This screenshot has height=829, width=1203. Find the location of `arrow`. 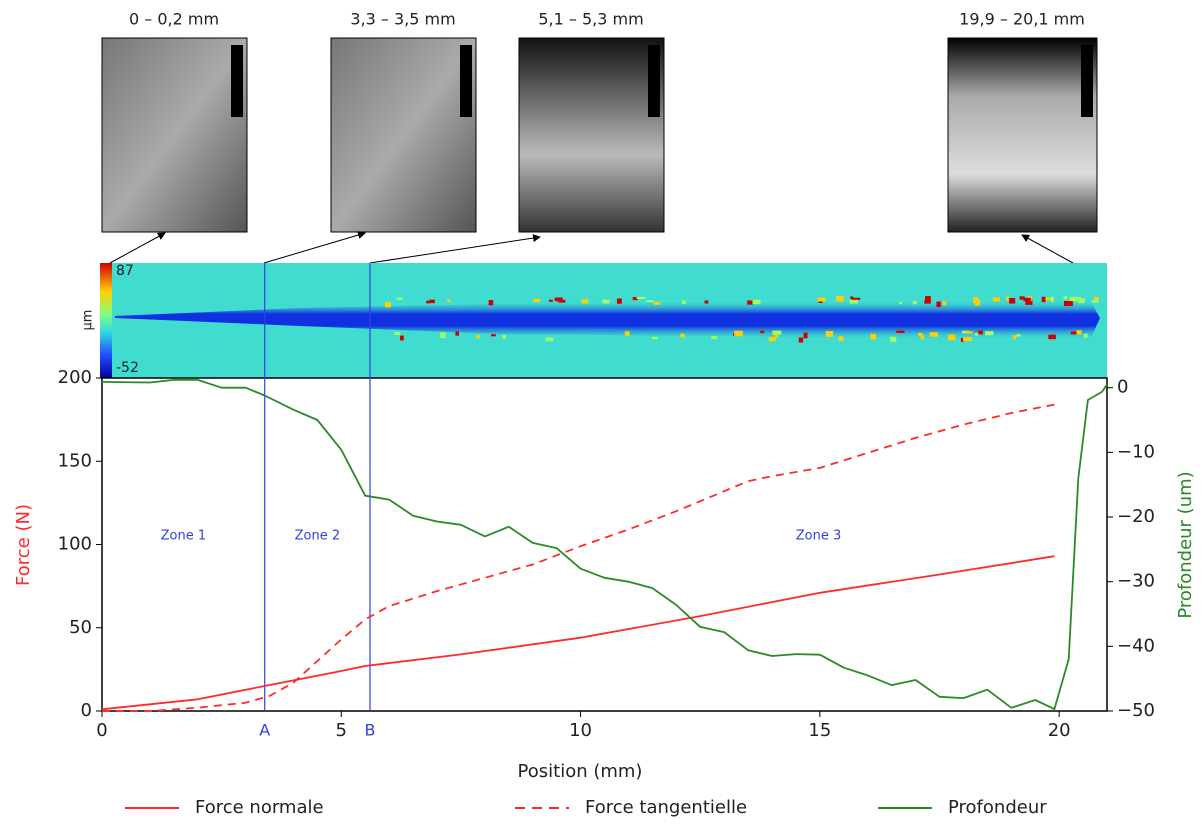

arrow is located at coordinates (314, 247).